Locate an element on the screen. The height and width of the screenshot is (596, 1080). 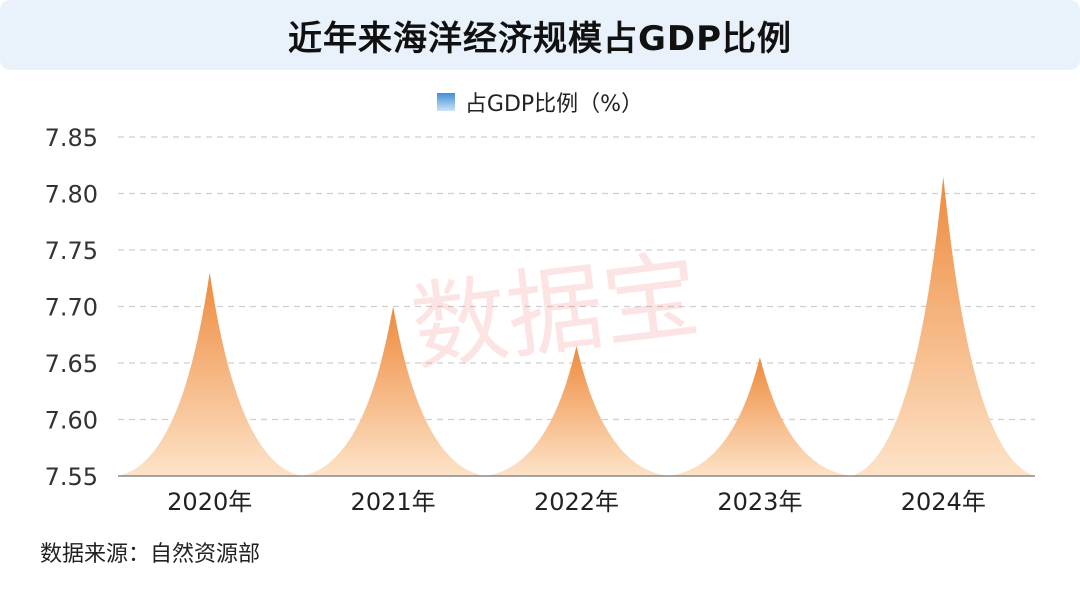
chart-title: 近年来海洋经济规模占GDP比例 is located at coordinates (540, 38).